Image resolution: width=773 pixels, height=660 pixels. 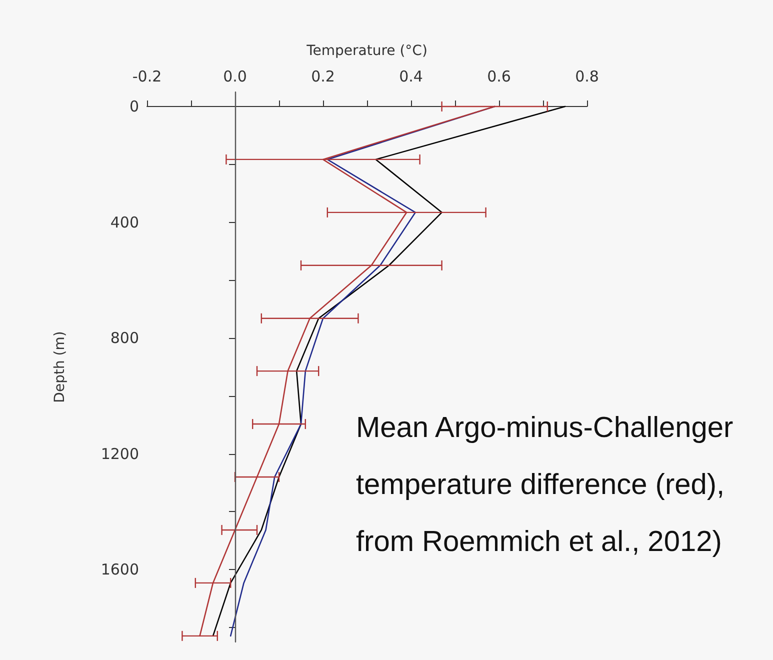 What do you see at coordinates (235, 77) in the screenshot?
I see `text: 0.0` at bounding box center [235, 77].